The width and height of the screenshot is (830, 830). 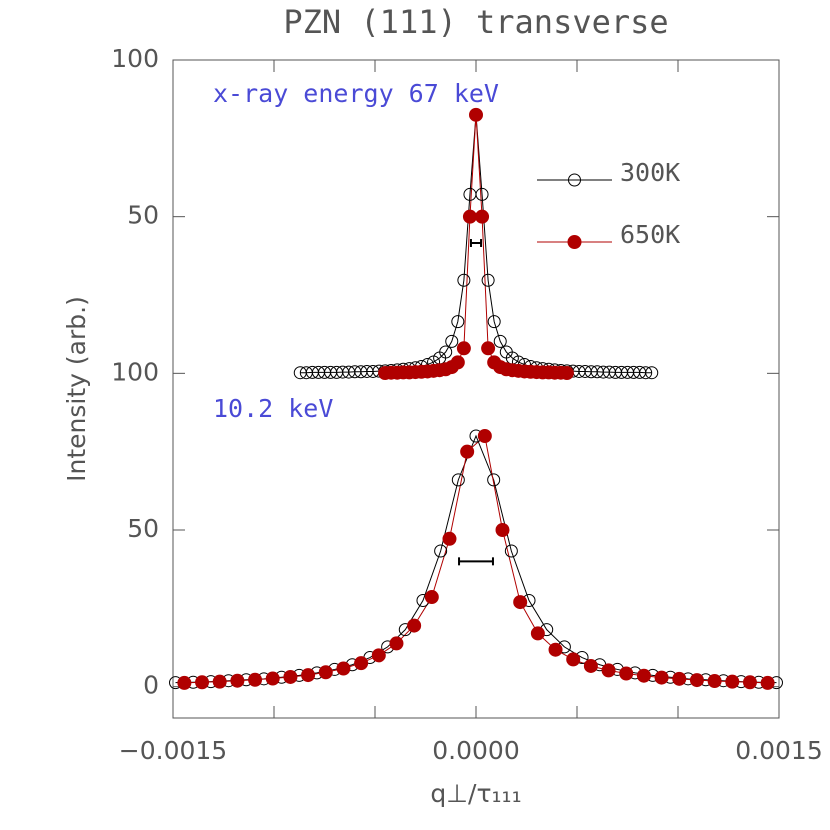 What do you see at coordinates (475, 750) in the screenshot?
I see `x-tick-label: 0.0000` at bounding box center [475, 750].